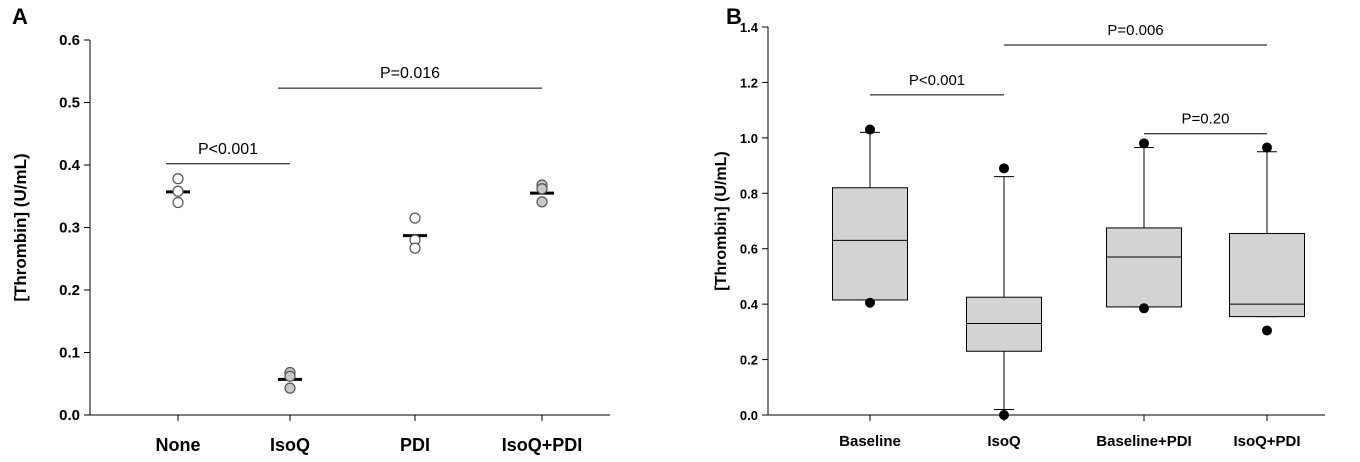 The width and height of the screenshot is (1360, 462). What do you see at coordinates (749, 193) in the screenshot?
I see `y-tick-label: 0.8` at bounding box center [749, 193].